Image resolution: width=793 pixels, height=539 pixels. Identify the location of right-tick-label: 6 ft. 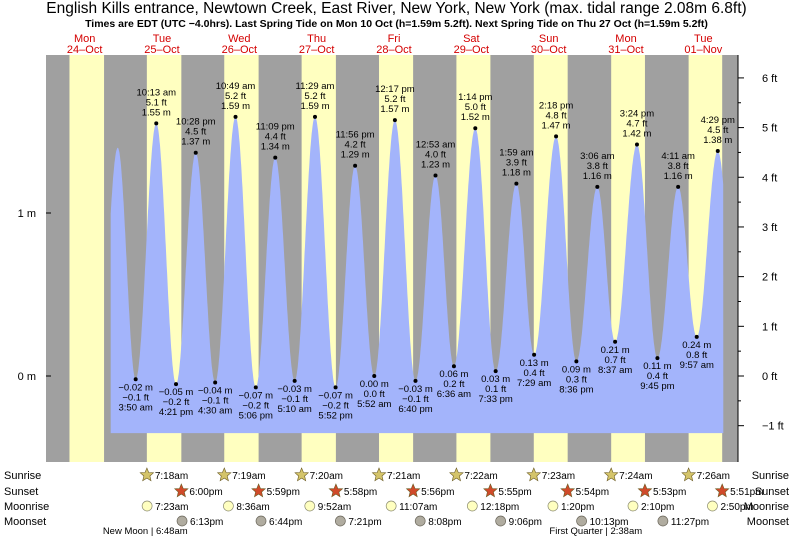
(769, 79).